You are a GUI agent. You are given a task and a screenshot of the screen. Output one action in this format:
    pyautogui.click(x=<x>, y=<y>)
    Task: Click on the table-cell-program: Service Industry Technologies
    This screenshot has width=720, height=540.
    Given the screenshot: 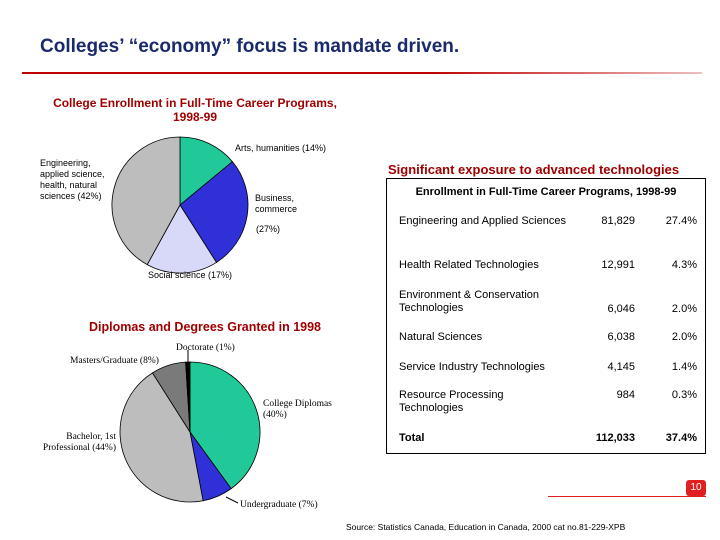 What is the action you would take?
    pyautogui.click(x=472, y=367)
    